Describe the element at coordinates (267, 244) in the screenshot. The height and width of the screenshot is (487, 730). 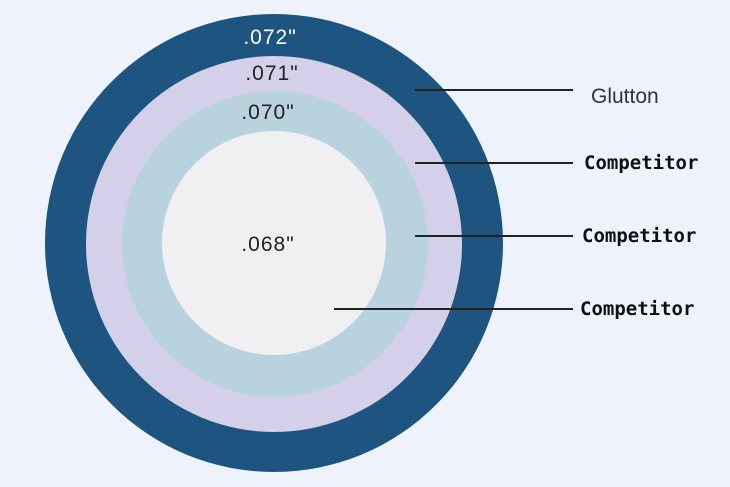
I see `dimension-label: .068"` at that location.